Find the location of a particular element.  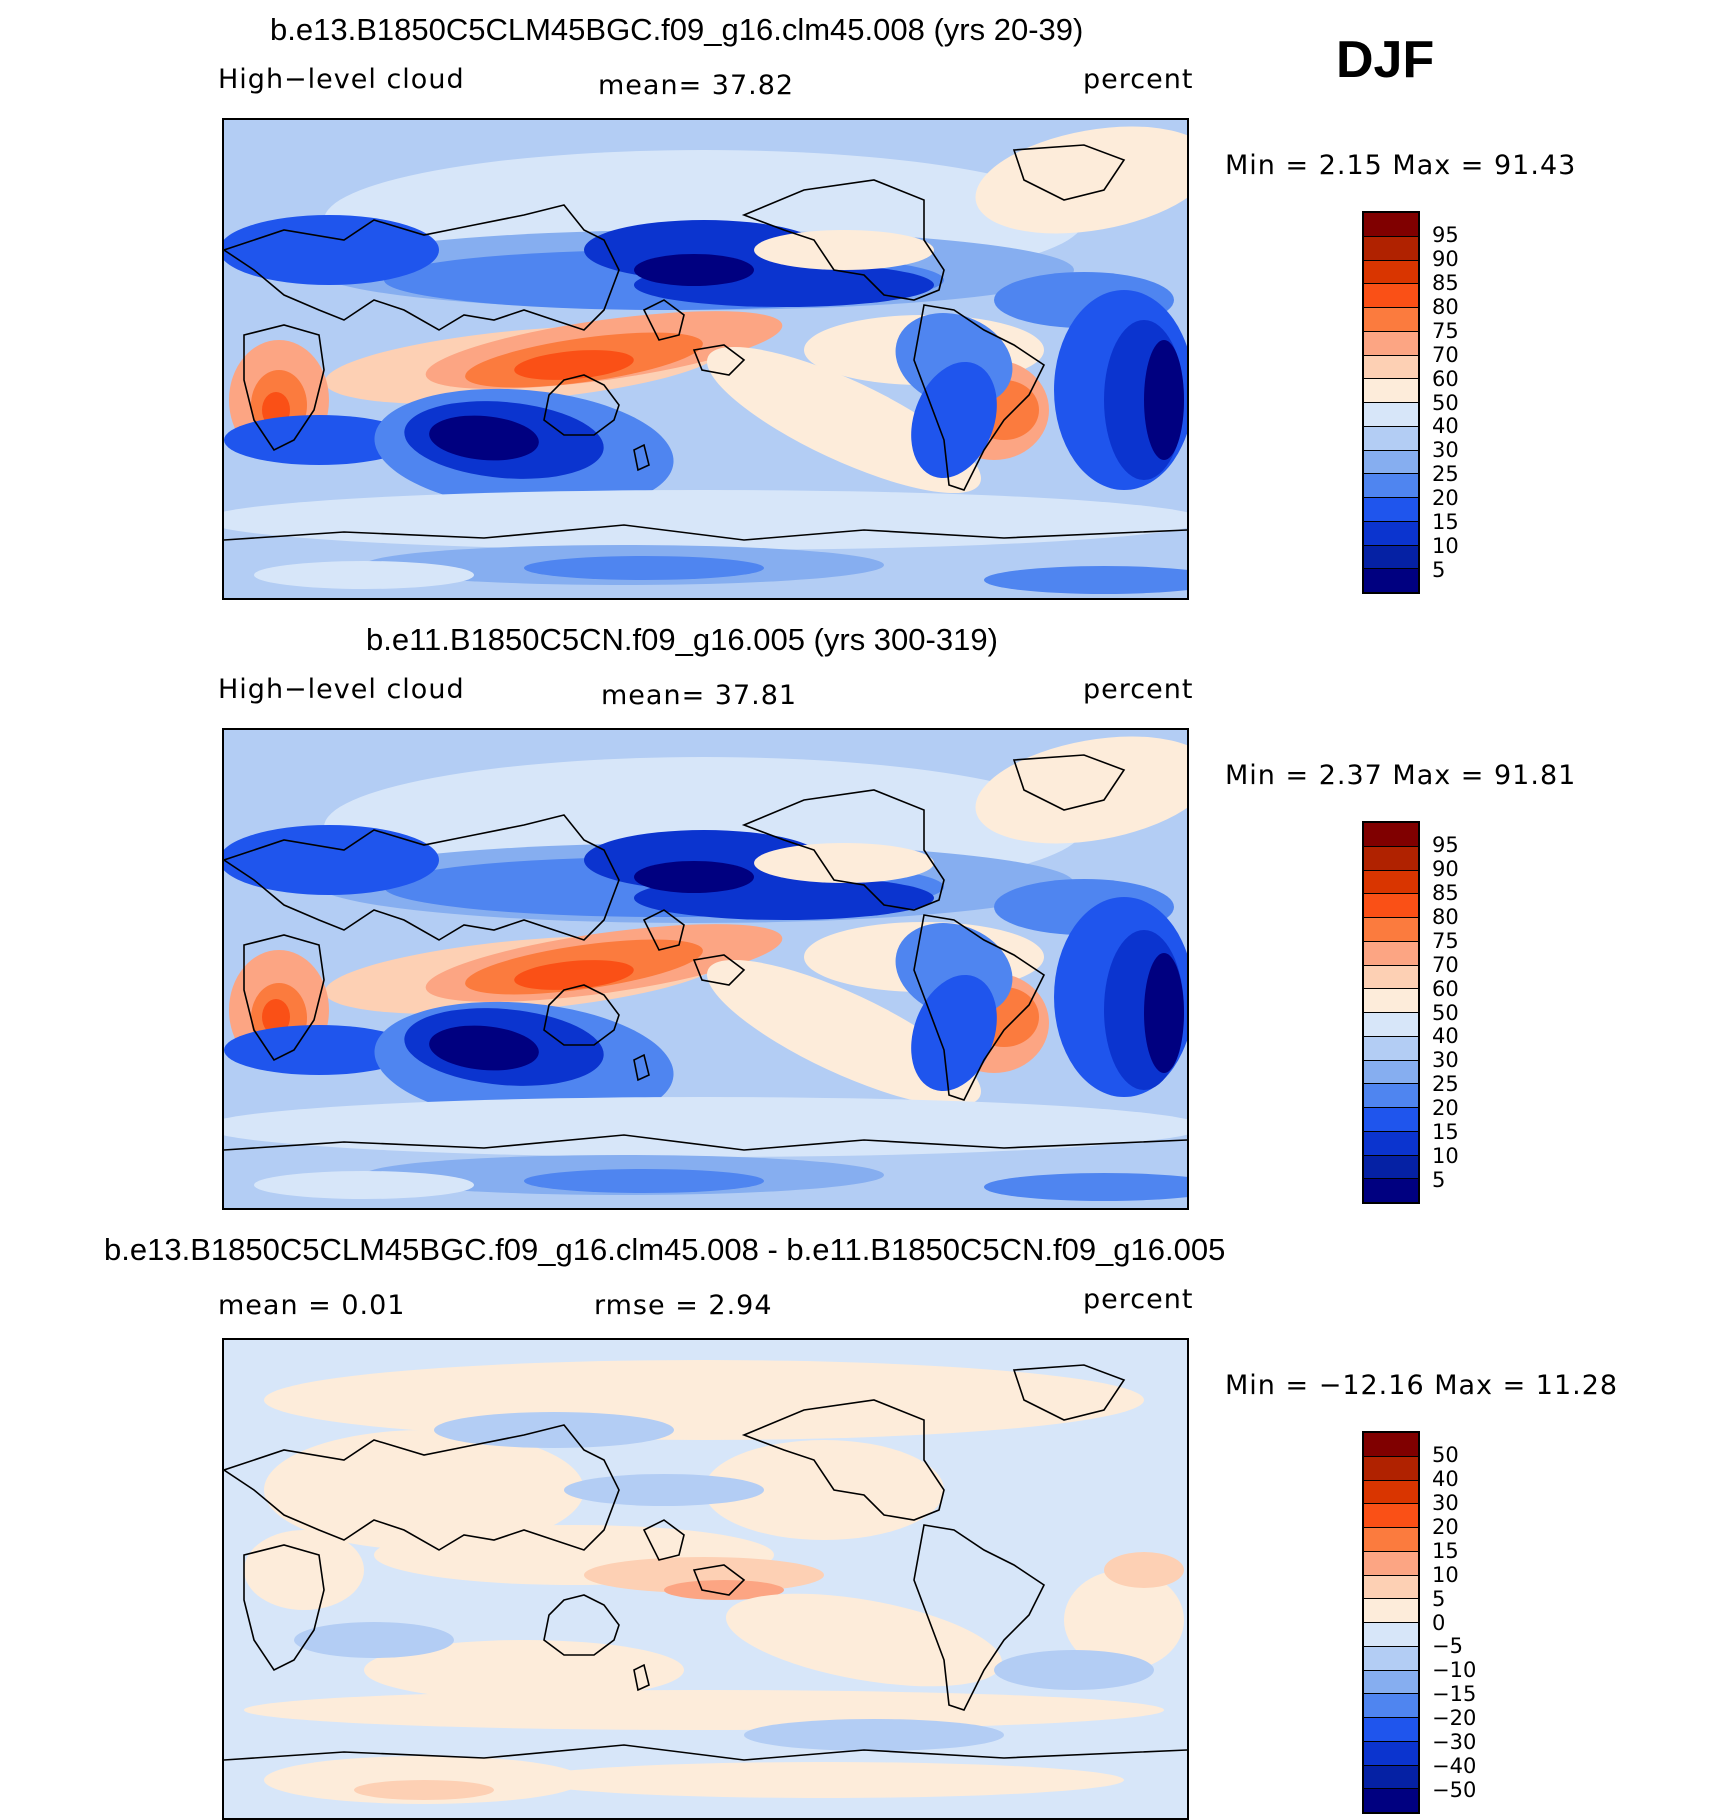

colorbar-label: −30 is located at coordinates (1454, 1742).